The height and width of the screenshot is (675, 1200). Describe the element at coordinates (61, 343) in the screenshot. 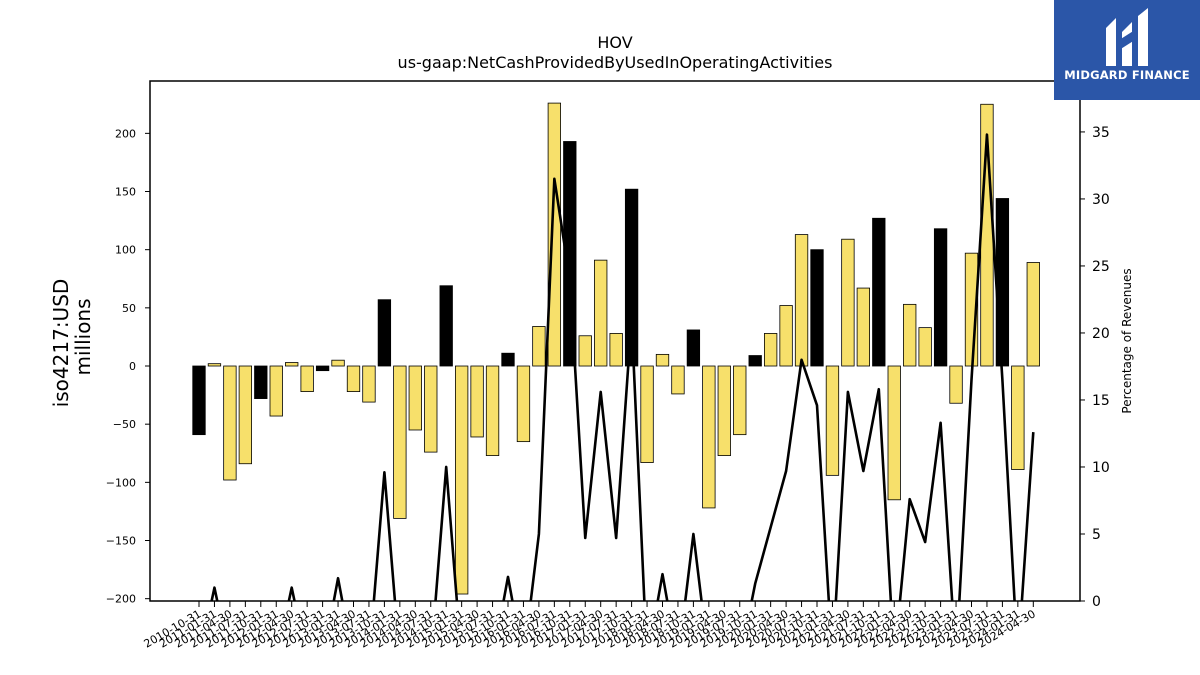

I see `y-axis-label: iso4217:USD` at that location.